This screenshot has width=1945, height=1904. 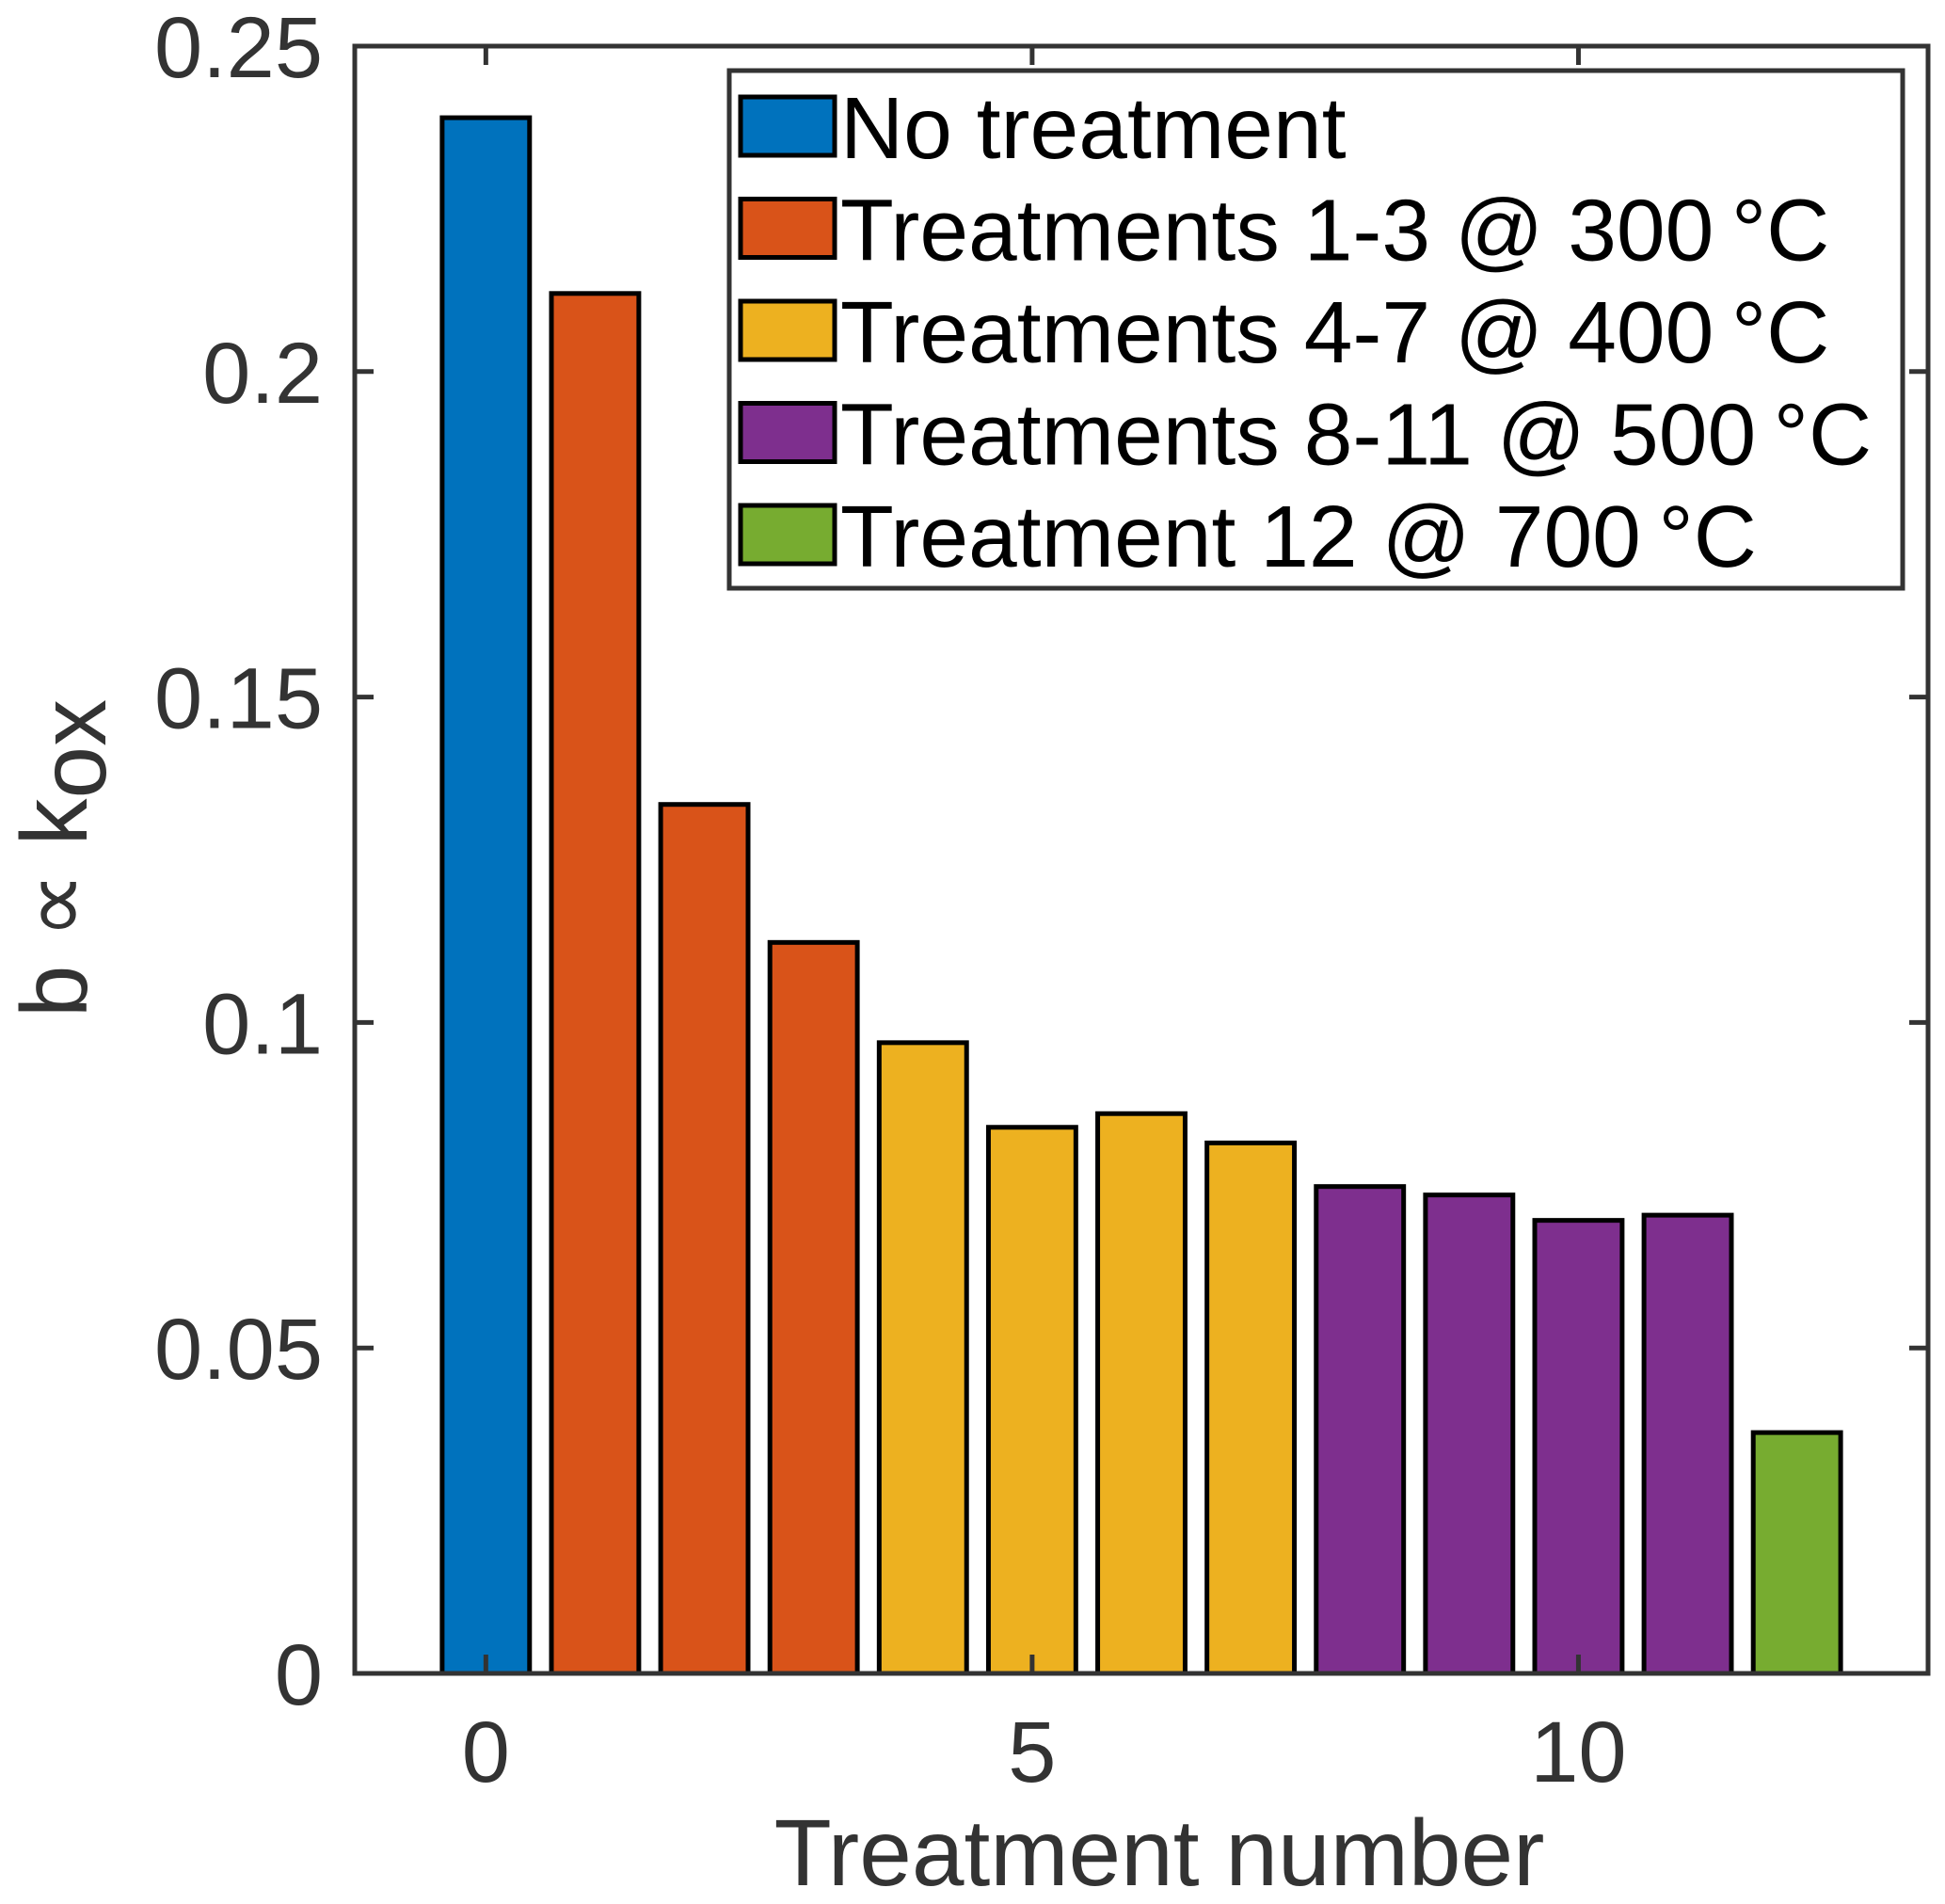 I want to click on x-tick-label: 10, so click(x=1578, y=1752).